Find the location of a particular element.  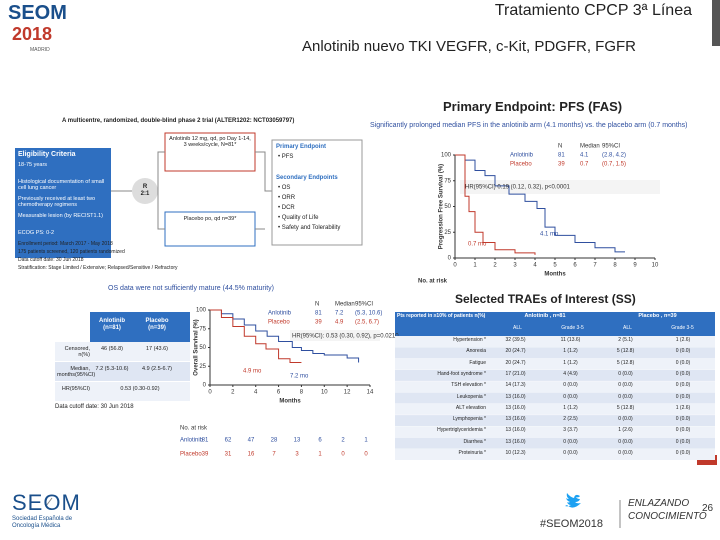

table-cell: 10 (12.3) is located at coordinates (515, 453).